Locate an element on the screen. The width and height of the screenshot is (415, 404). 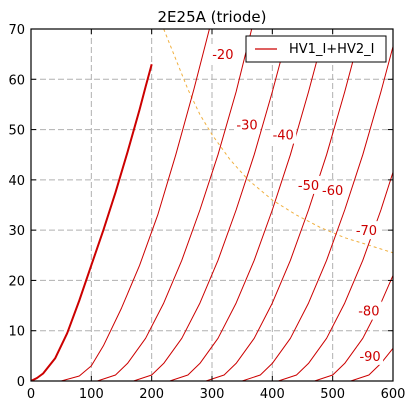
y-tick-label: 20 is located at coordinates (16, 281).